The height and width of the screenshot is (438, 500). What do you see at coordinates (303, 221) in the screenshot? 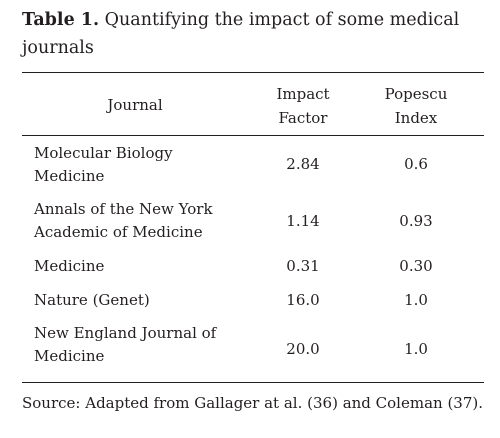
I see `row-2-impact: 1.14` at bounding box center [303, 221].